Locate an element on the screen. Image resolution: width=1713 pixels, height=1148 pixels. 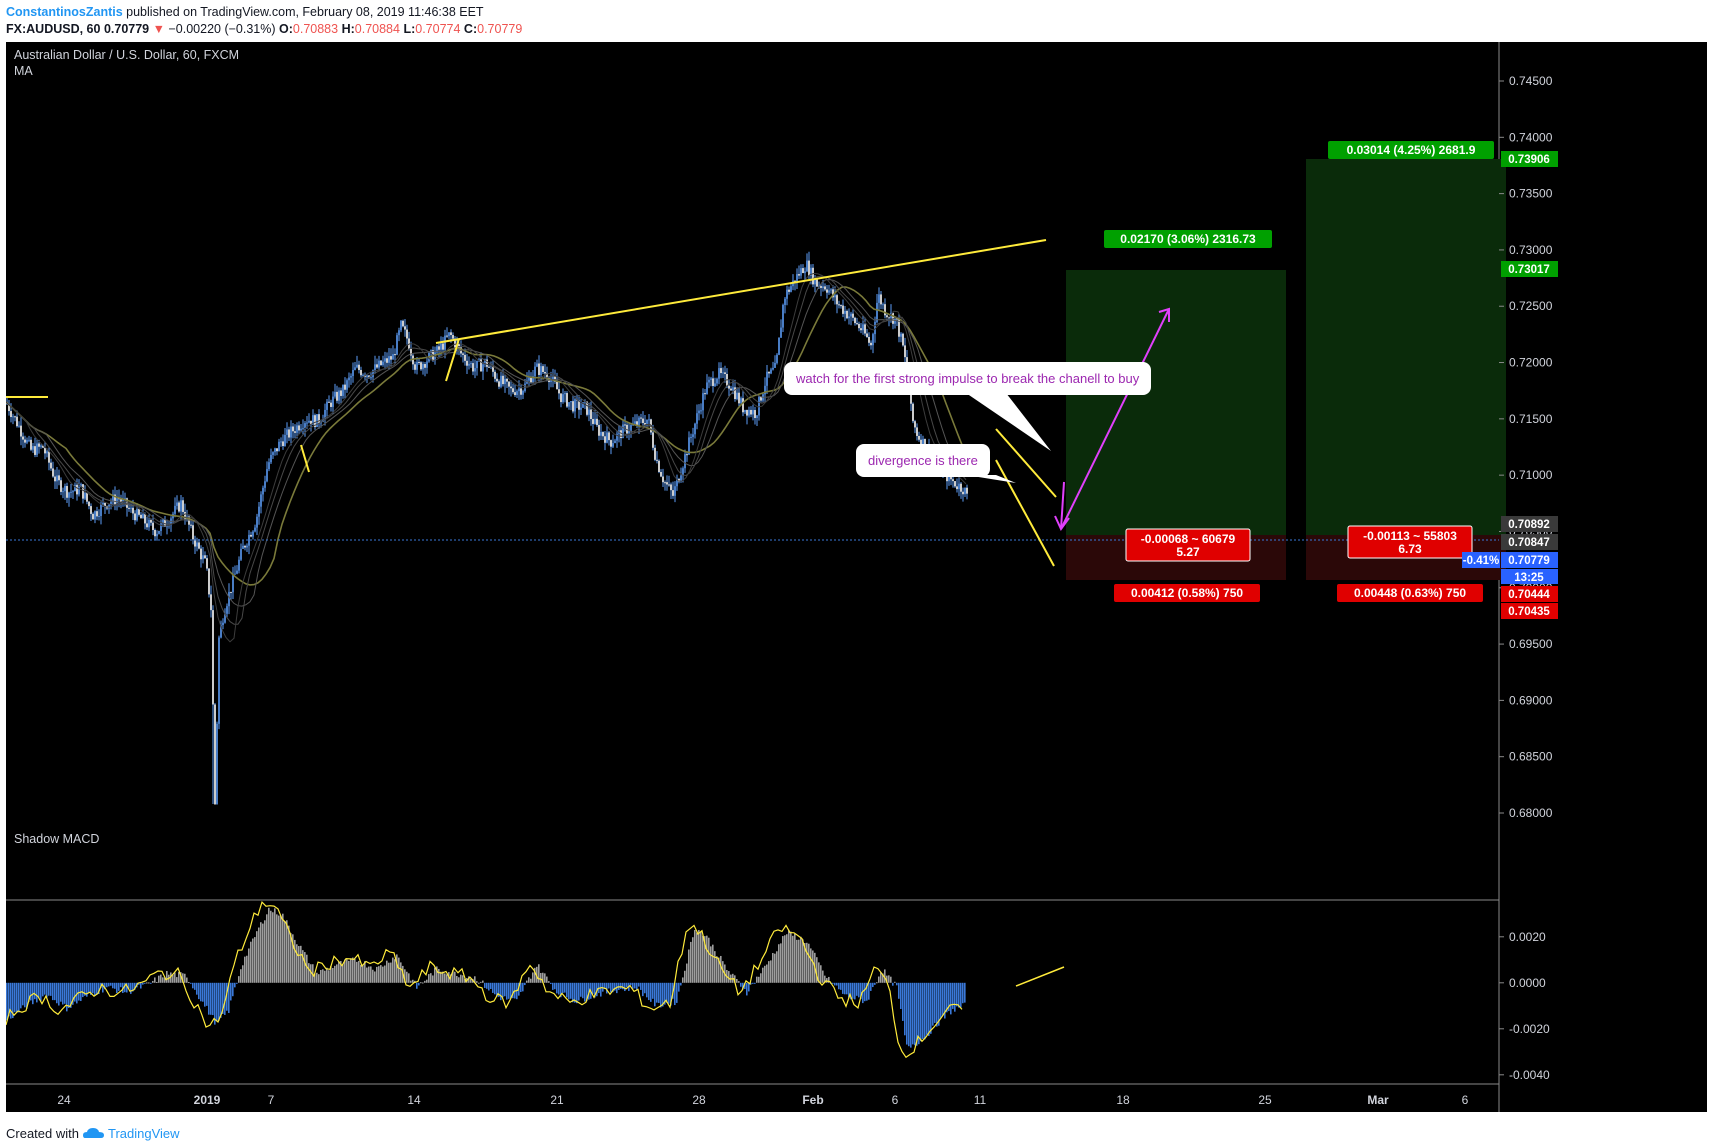
macd-divergence-line is located at coordinates (1040, 976).